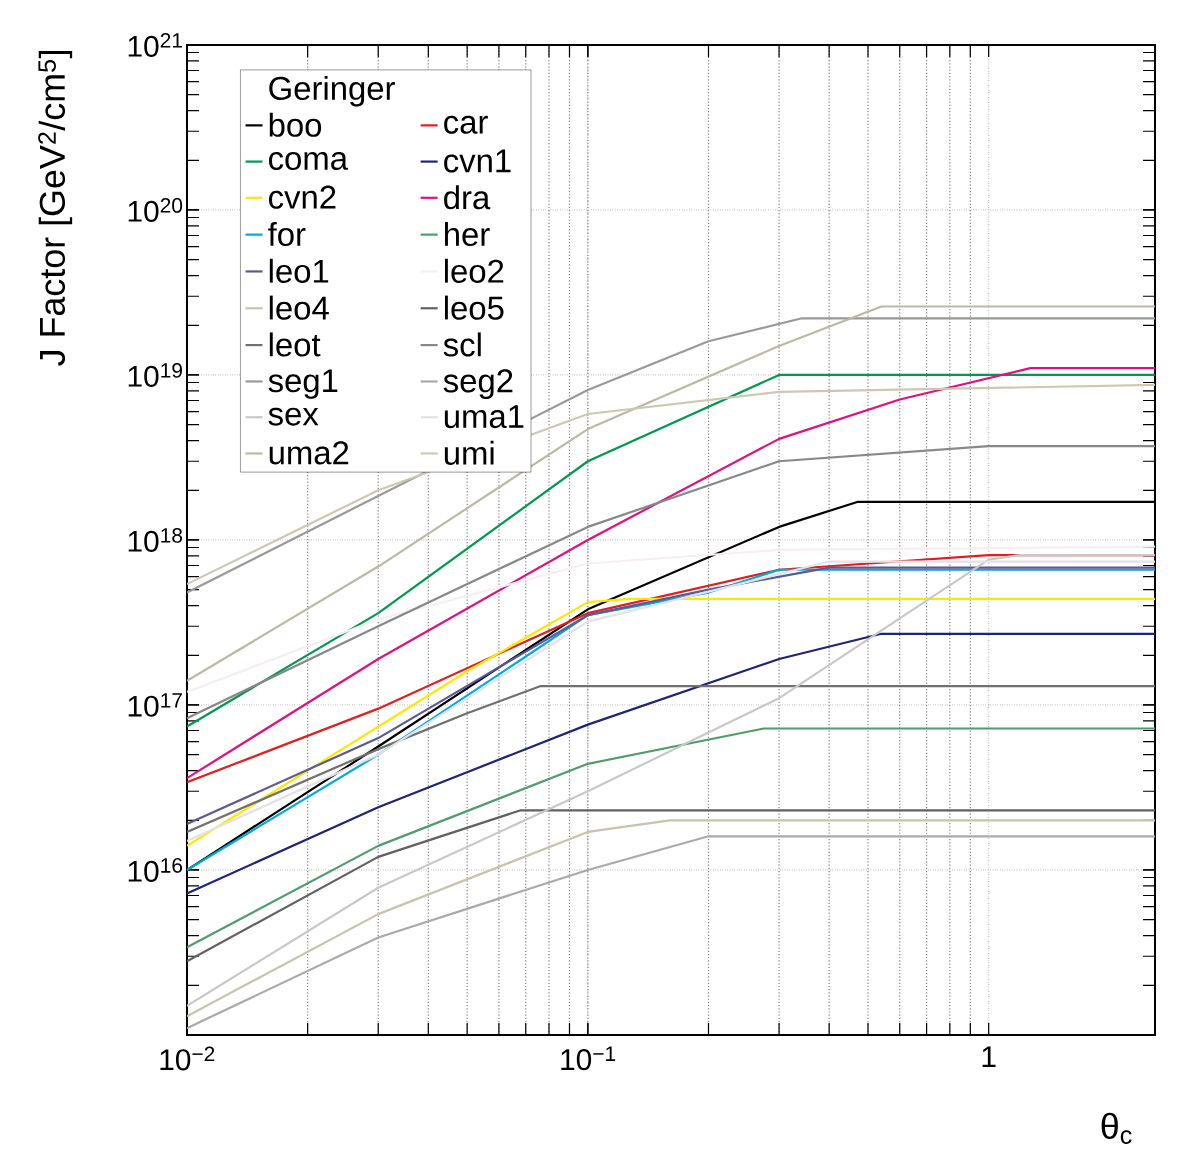 Image resolution: width=1184 pixels, height=1158 pixels. Describe the element at coordinates (293, 416) in the screenshot. I see `legend-label: sex` at that location.